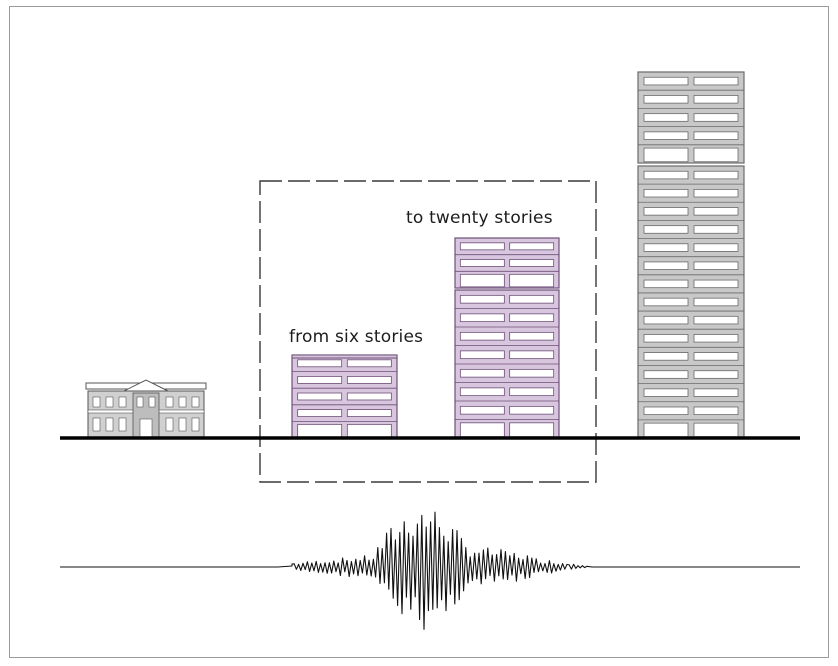 Image resolution: width=838 pixels, height=666 pixels. What do you see at coordinates (479, 218) in the screenshot?
I see `to-twenty-stories-label: to twenty stories` at bounding box center [479, 218].